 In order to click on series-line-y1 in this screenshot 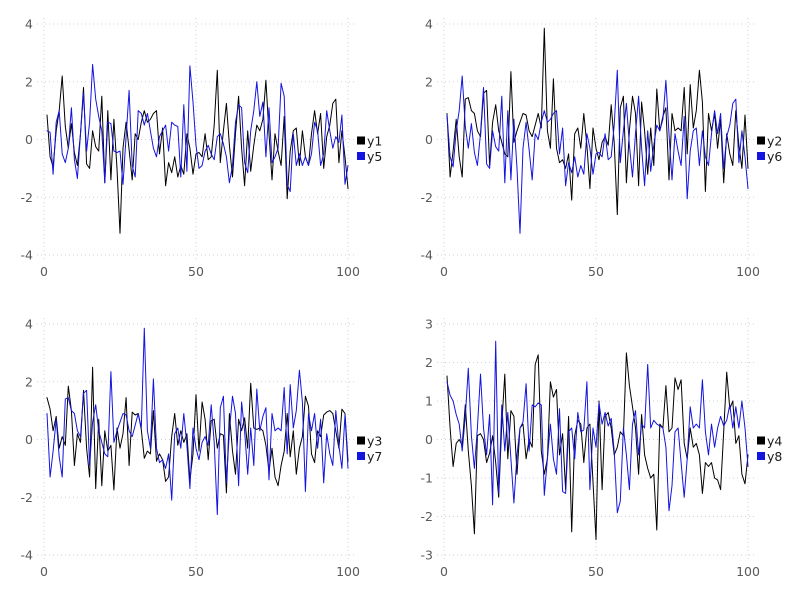, I will do `click(197, 151)`.